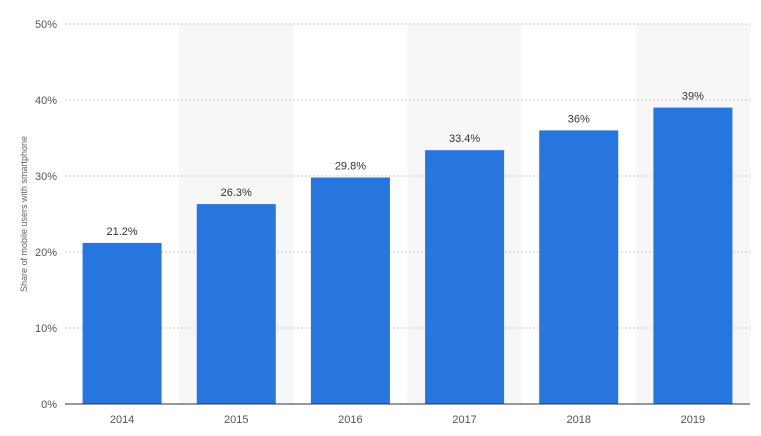 The width and height of the screenshot is (761, 436). Describe the element at coordinates (350, 290) in the screenshot. I see `bar-2016` at that location.